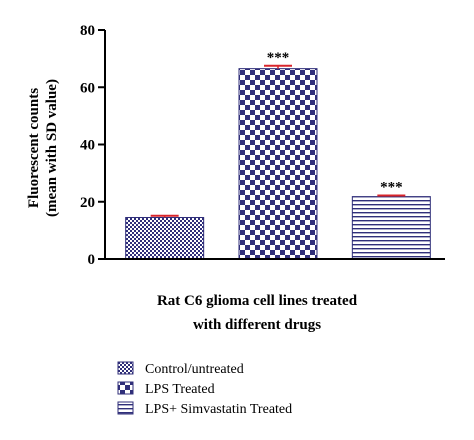  Describe the element at coordinates (87, 31) in the screenshot. I see `y-tick-label-80: 80` at that location.